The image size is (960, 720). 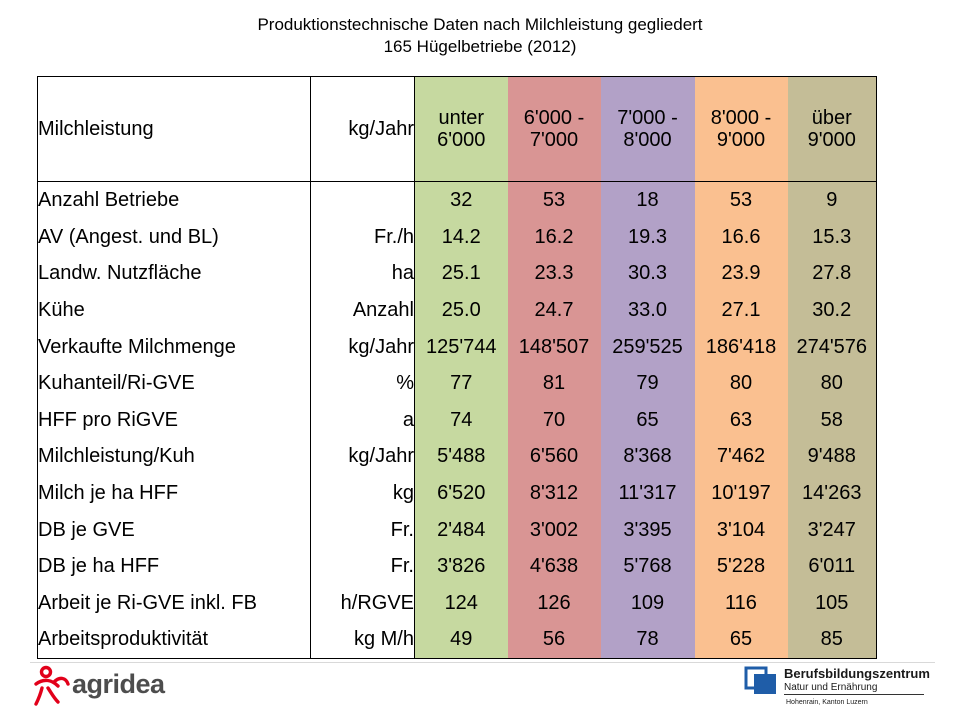 What do you see at coordinates (741, 273) in the screenshot?
I see `cell-value: 23.9` at bounding box center [741, 273].